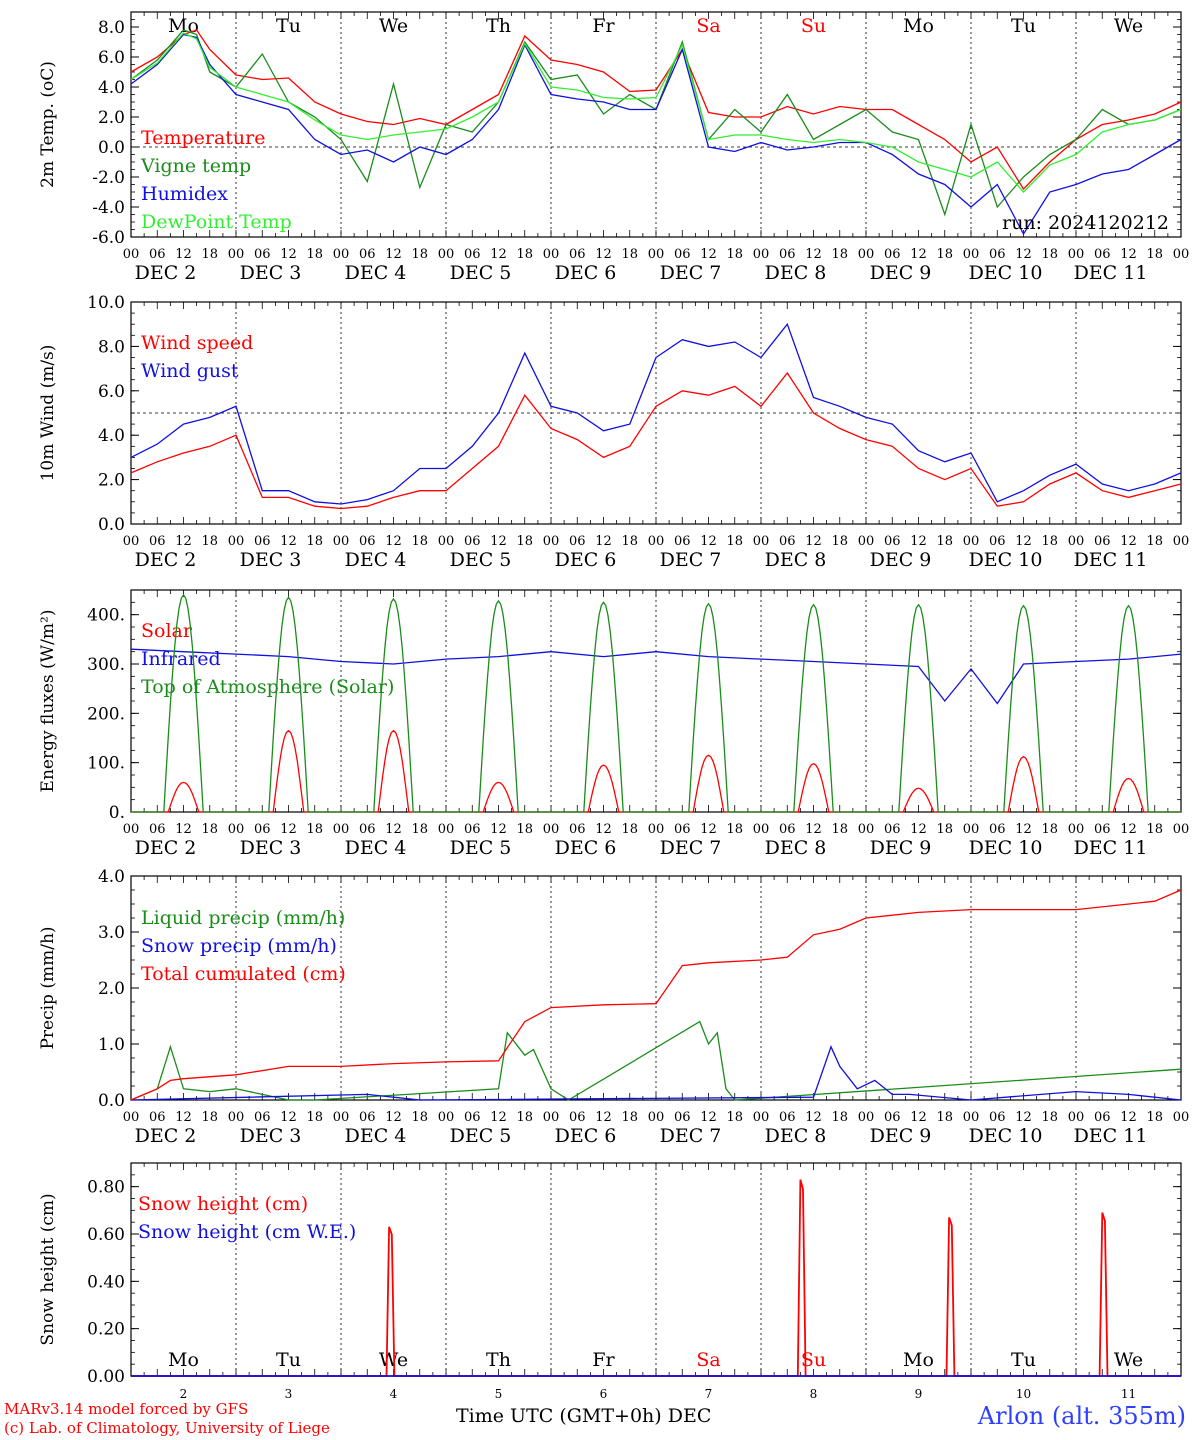 The image size is (1194, 1440). I want to click on date-label: DEC 8, so click(796, 1136).